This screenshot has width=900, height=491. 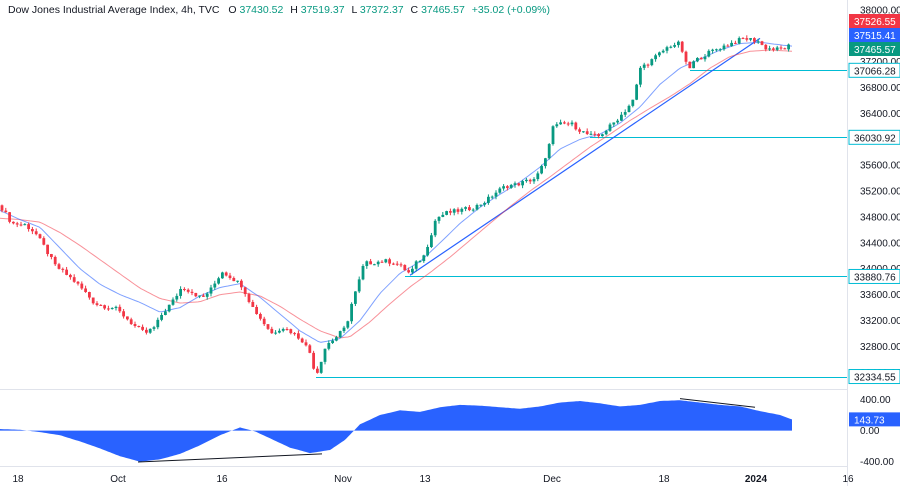 What do you see at coordinates (848, 479) in the screenshot?
I see `time-axis-tick: 16` at bounding box center [848, 479].